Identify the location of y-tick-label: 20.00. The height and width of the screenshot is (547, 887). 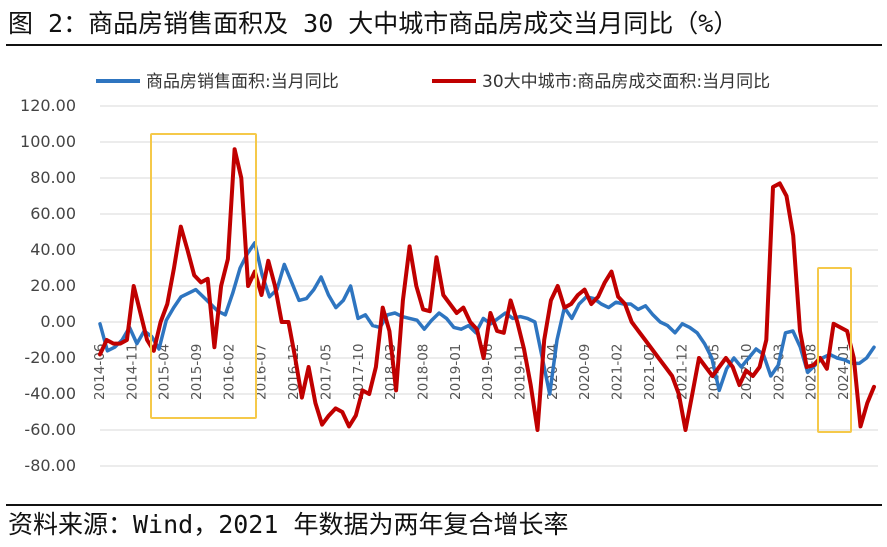
(53, 285).